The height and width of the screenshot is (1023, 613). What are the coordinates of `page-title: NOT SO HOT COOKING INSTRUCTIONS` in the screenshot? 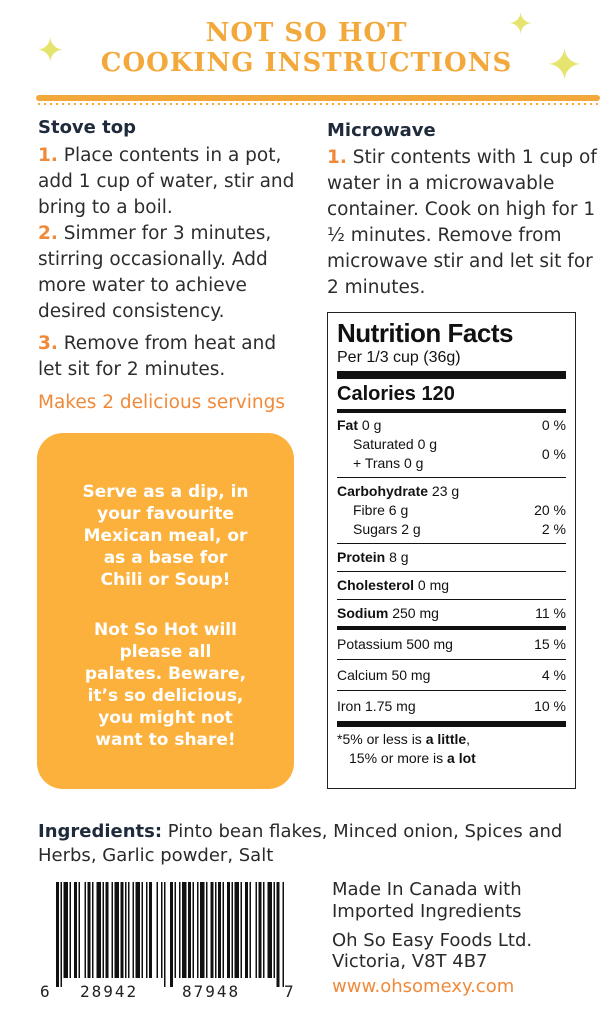 It's located at (306, 48).